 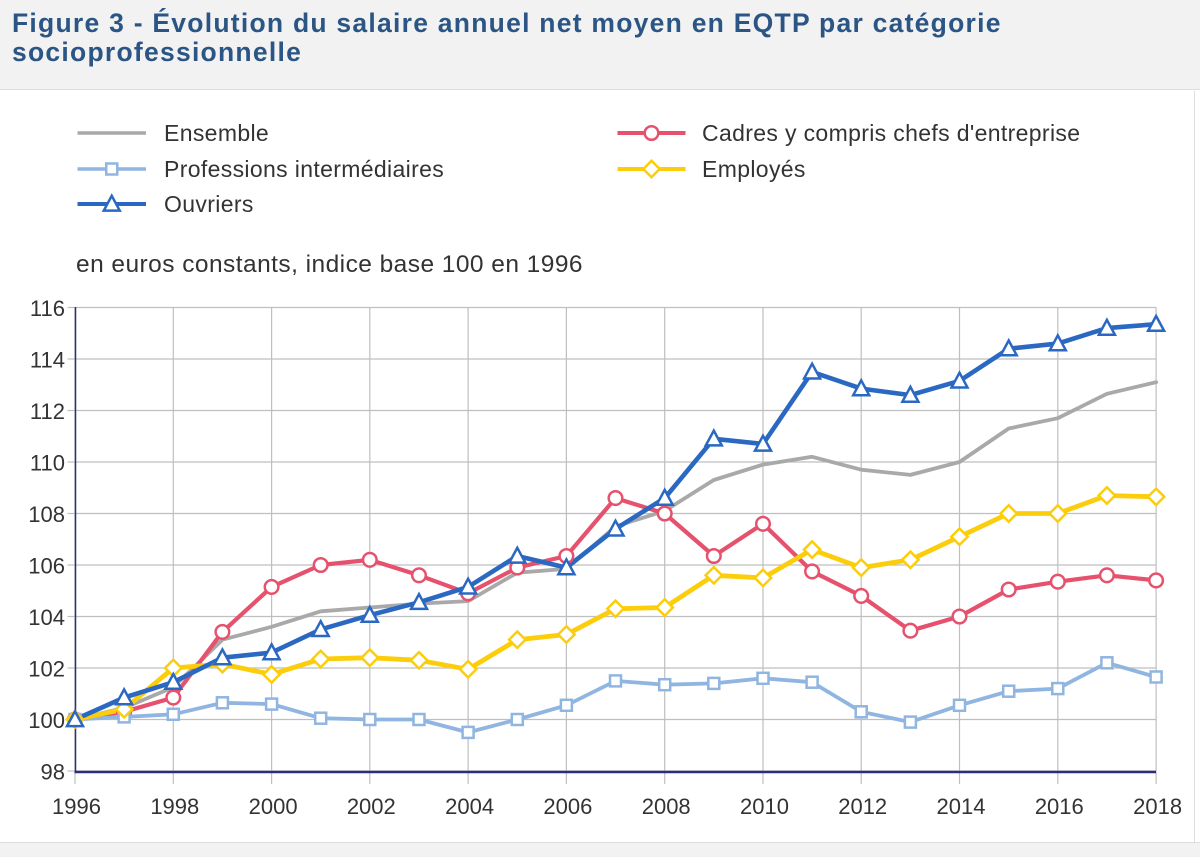 I want to click on svg-text:Cadres y compris chefs d'entre: Cadres y compris chefs d'entreprise, so click(x=891, y=133).